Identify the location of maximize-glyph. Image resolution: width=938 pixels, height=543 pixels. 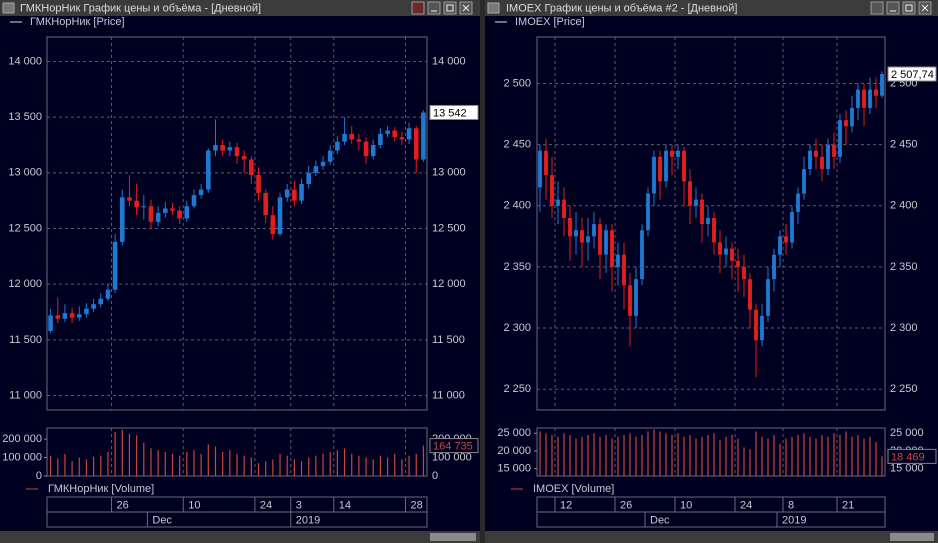
(909, 8).